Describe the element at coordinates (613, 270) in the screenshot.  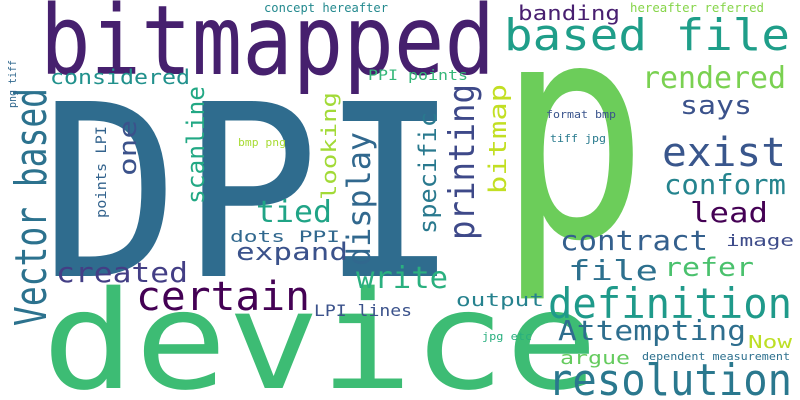
I see `word-file: file` at that location.